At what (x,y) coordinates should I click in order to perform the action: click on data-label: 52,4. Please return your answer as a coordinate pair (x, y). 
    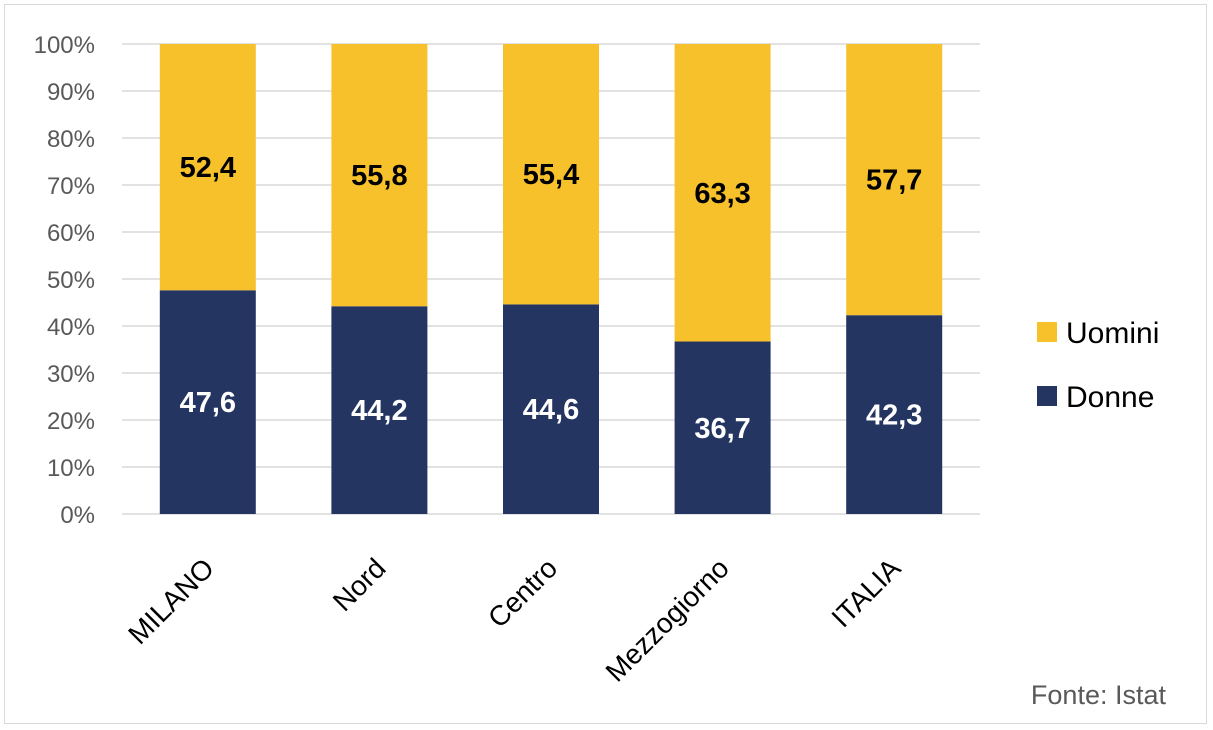
    Looking at the image, I should click on (208, 168).